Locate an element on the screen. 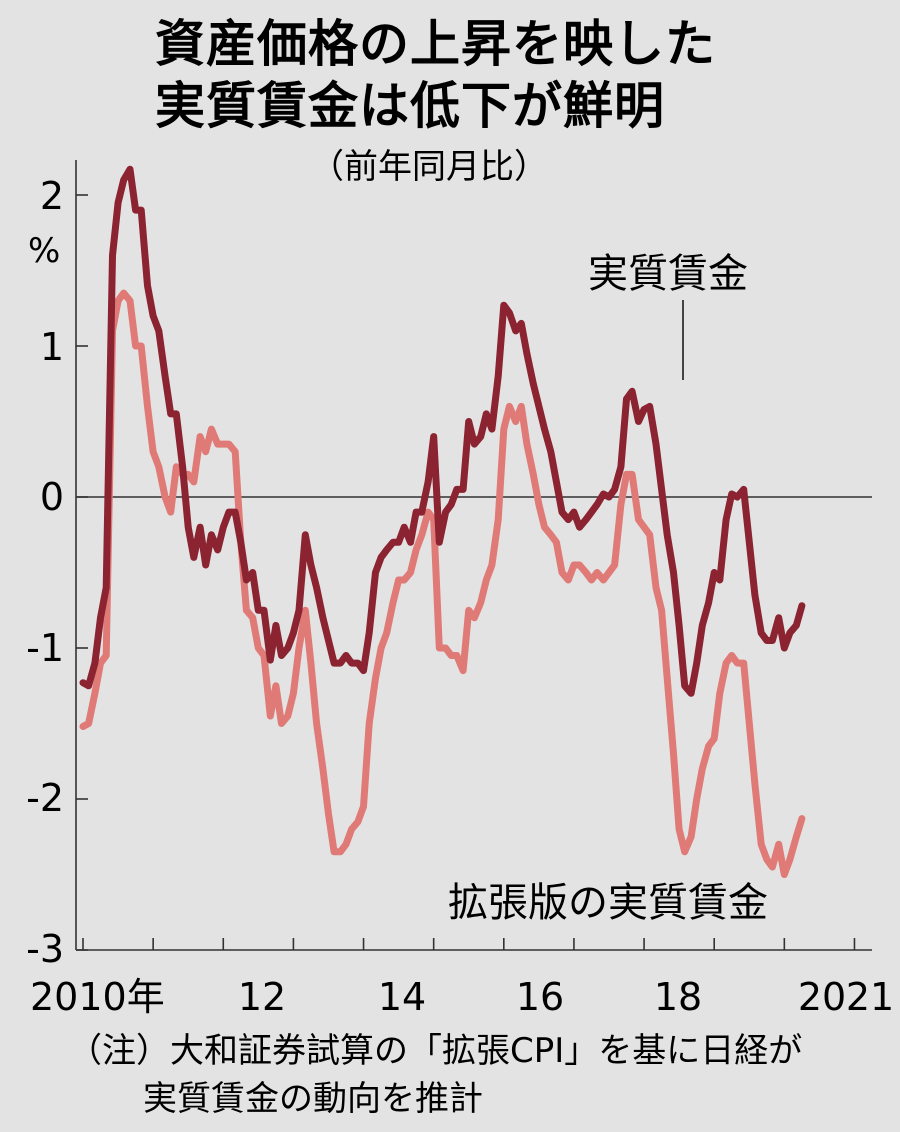 This screenshot has height=1132, width=900. x-tick-label-12: 12 is located at coordinates (262, 997).